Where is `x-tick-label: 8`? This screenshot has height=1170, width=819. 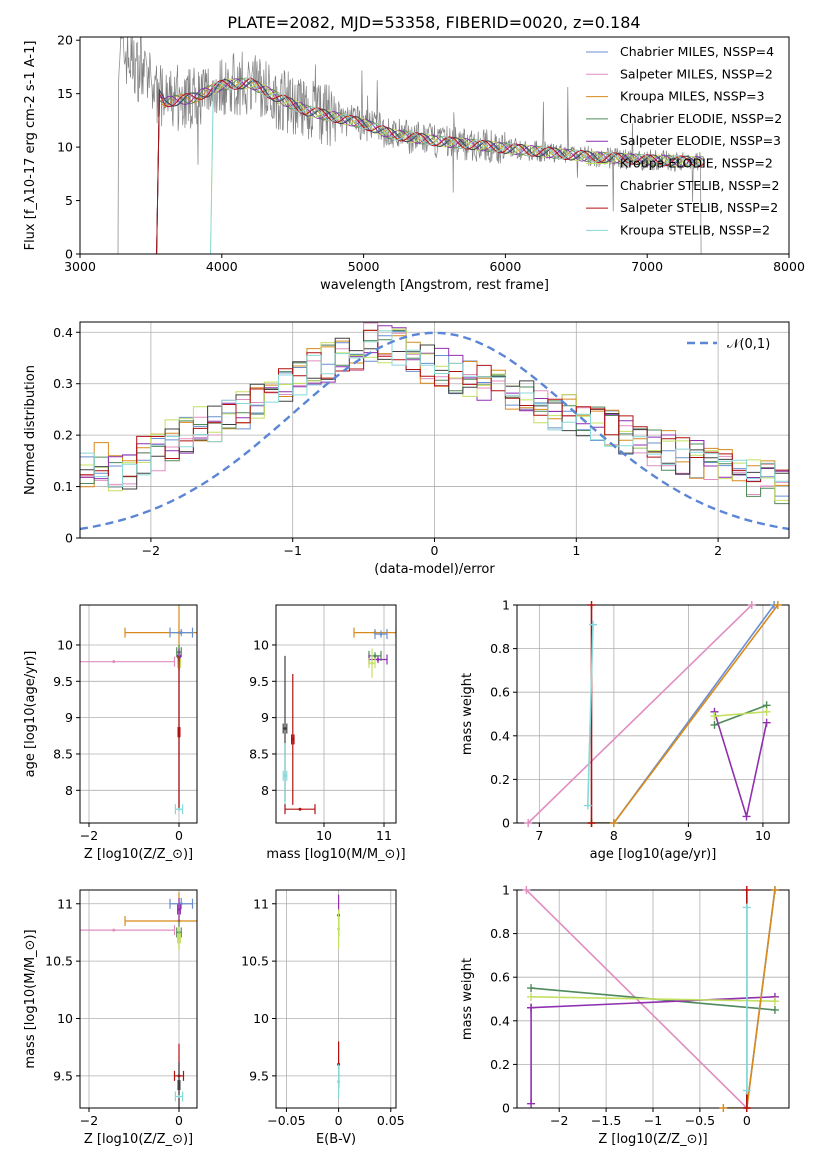 x-tick-label: 8 is located at coordinates (614, 835).